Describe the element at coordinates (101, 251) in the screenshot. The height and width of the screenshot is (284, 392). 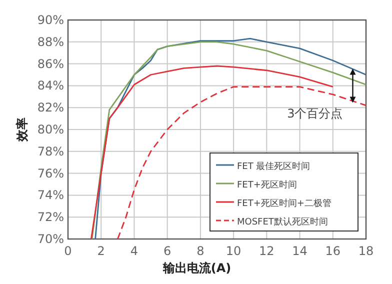
I see `x-tick-label: 2` at that location.